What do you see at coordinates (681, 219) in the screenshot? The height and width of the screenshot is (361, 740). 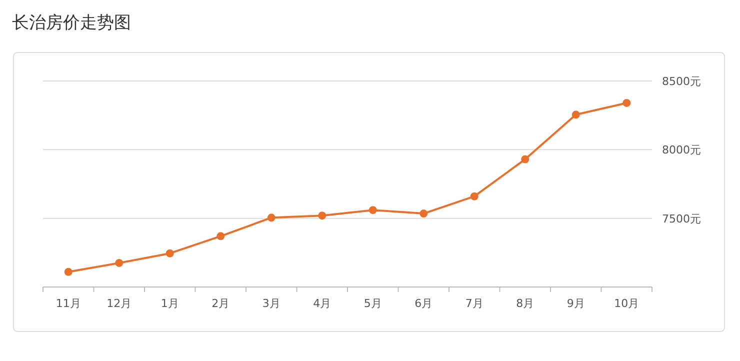 I see `ytick: 7500元` at bounding box center [681, 219].